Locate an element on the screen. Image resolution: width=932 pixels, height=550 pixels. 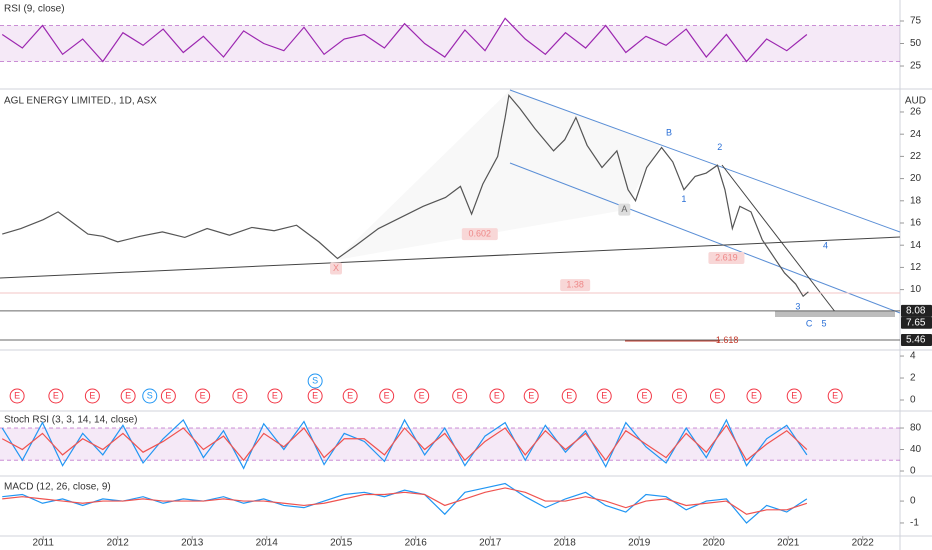
annotation-label: X is located at coordinates (336, 268).